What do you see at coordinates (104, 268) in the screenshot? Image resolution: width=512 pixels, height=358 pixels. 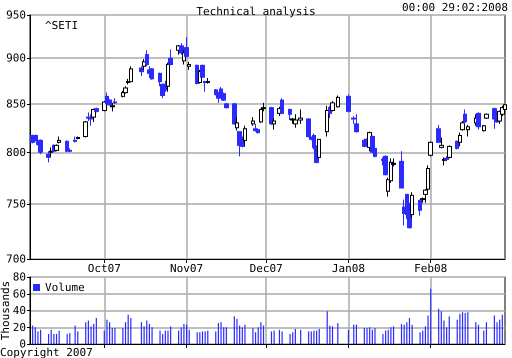 I see `x-tick-label: Oct07` at bounding box center [104, 268].